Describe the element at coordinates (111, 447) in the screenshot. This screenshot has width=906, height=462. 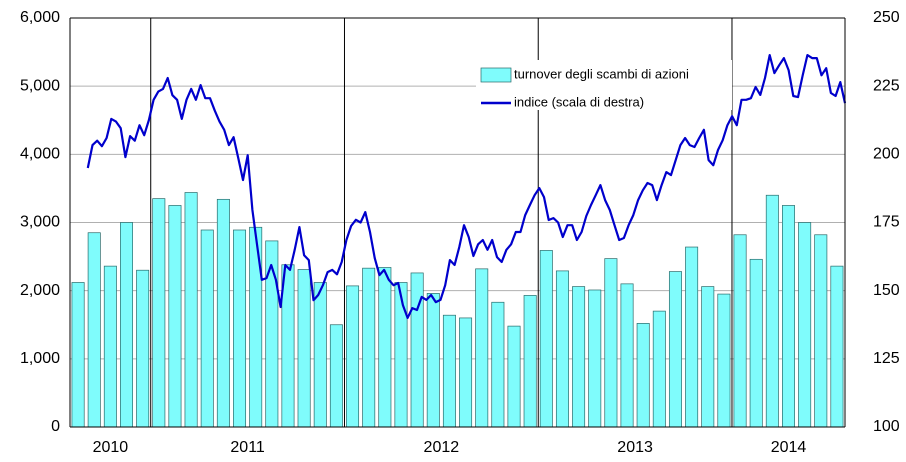
I see `x-group-label: 2010` at that location.